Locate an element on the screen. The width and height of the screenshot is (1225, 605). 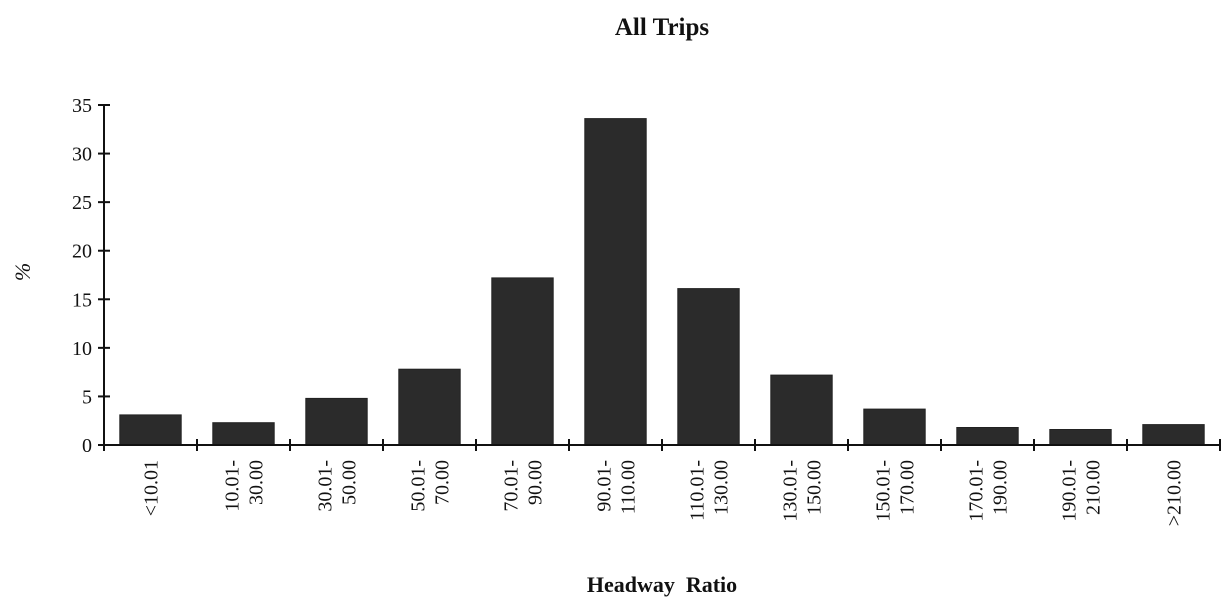
x-category-label-3-line-0: 50.01- is located at coordinates (419, 486).